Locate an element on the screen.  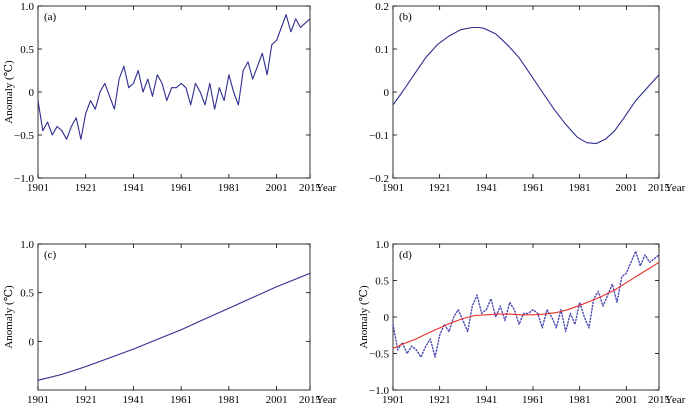
y-axis-label-a: Anomaly (℃) is located at coordinates (9, 92).